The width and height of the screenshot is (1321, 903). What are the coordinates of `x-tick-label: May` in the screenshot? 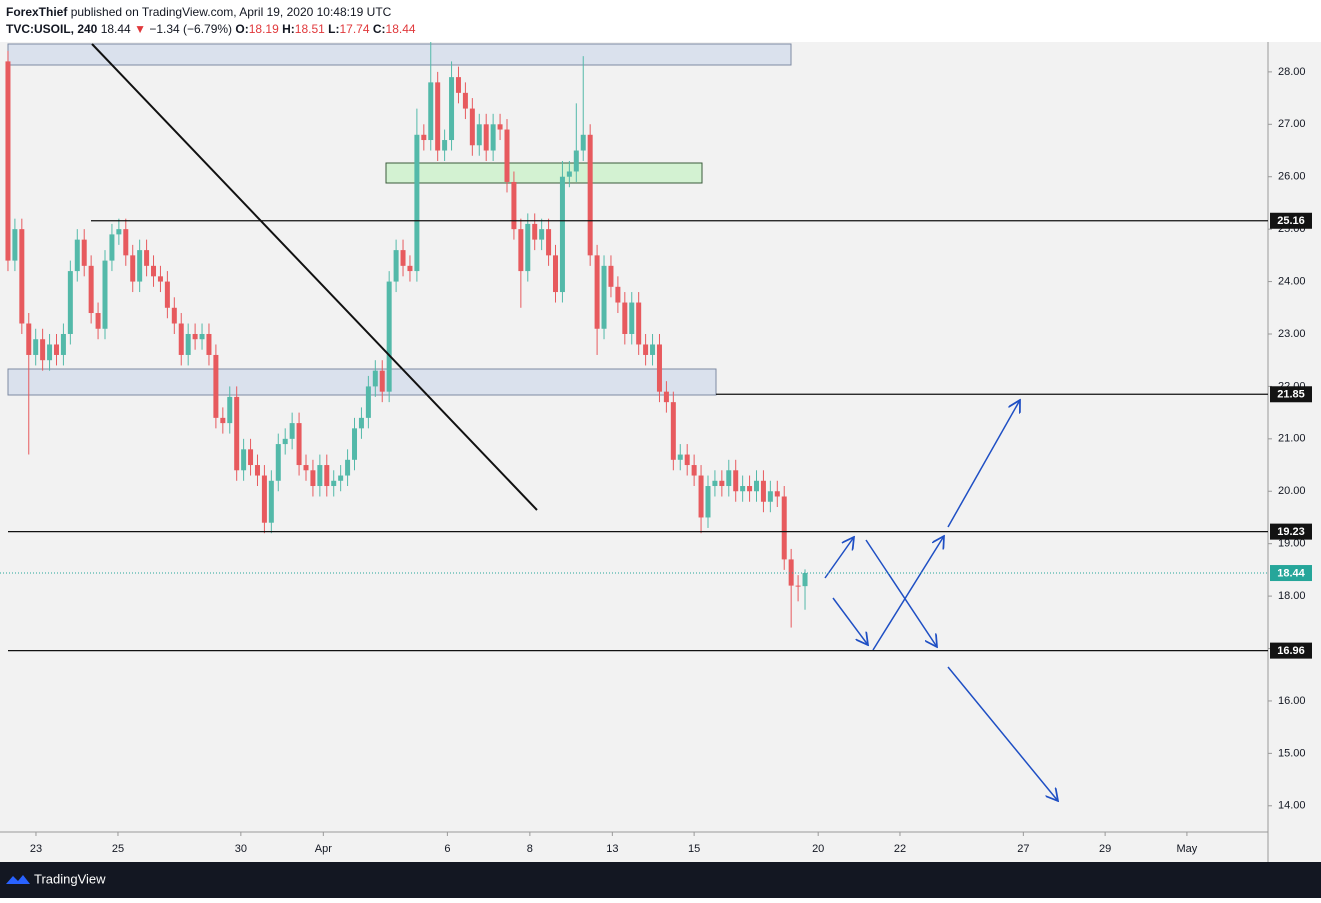 It's located at (1187, 849).